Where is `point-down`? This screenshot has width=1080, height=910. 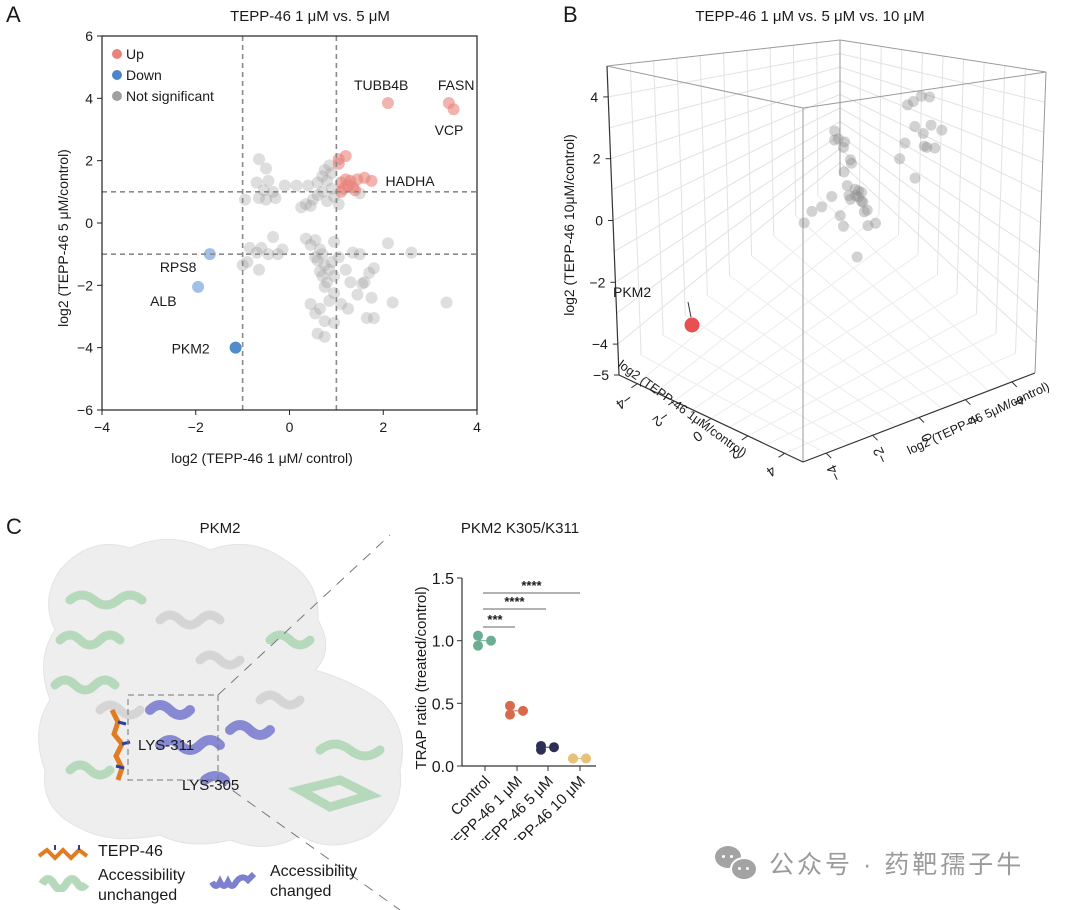 point-down is located at coordinates (235, 347).